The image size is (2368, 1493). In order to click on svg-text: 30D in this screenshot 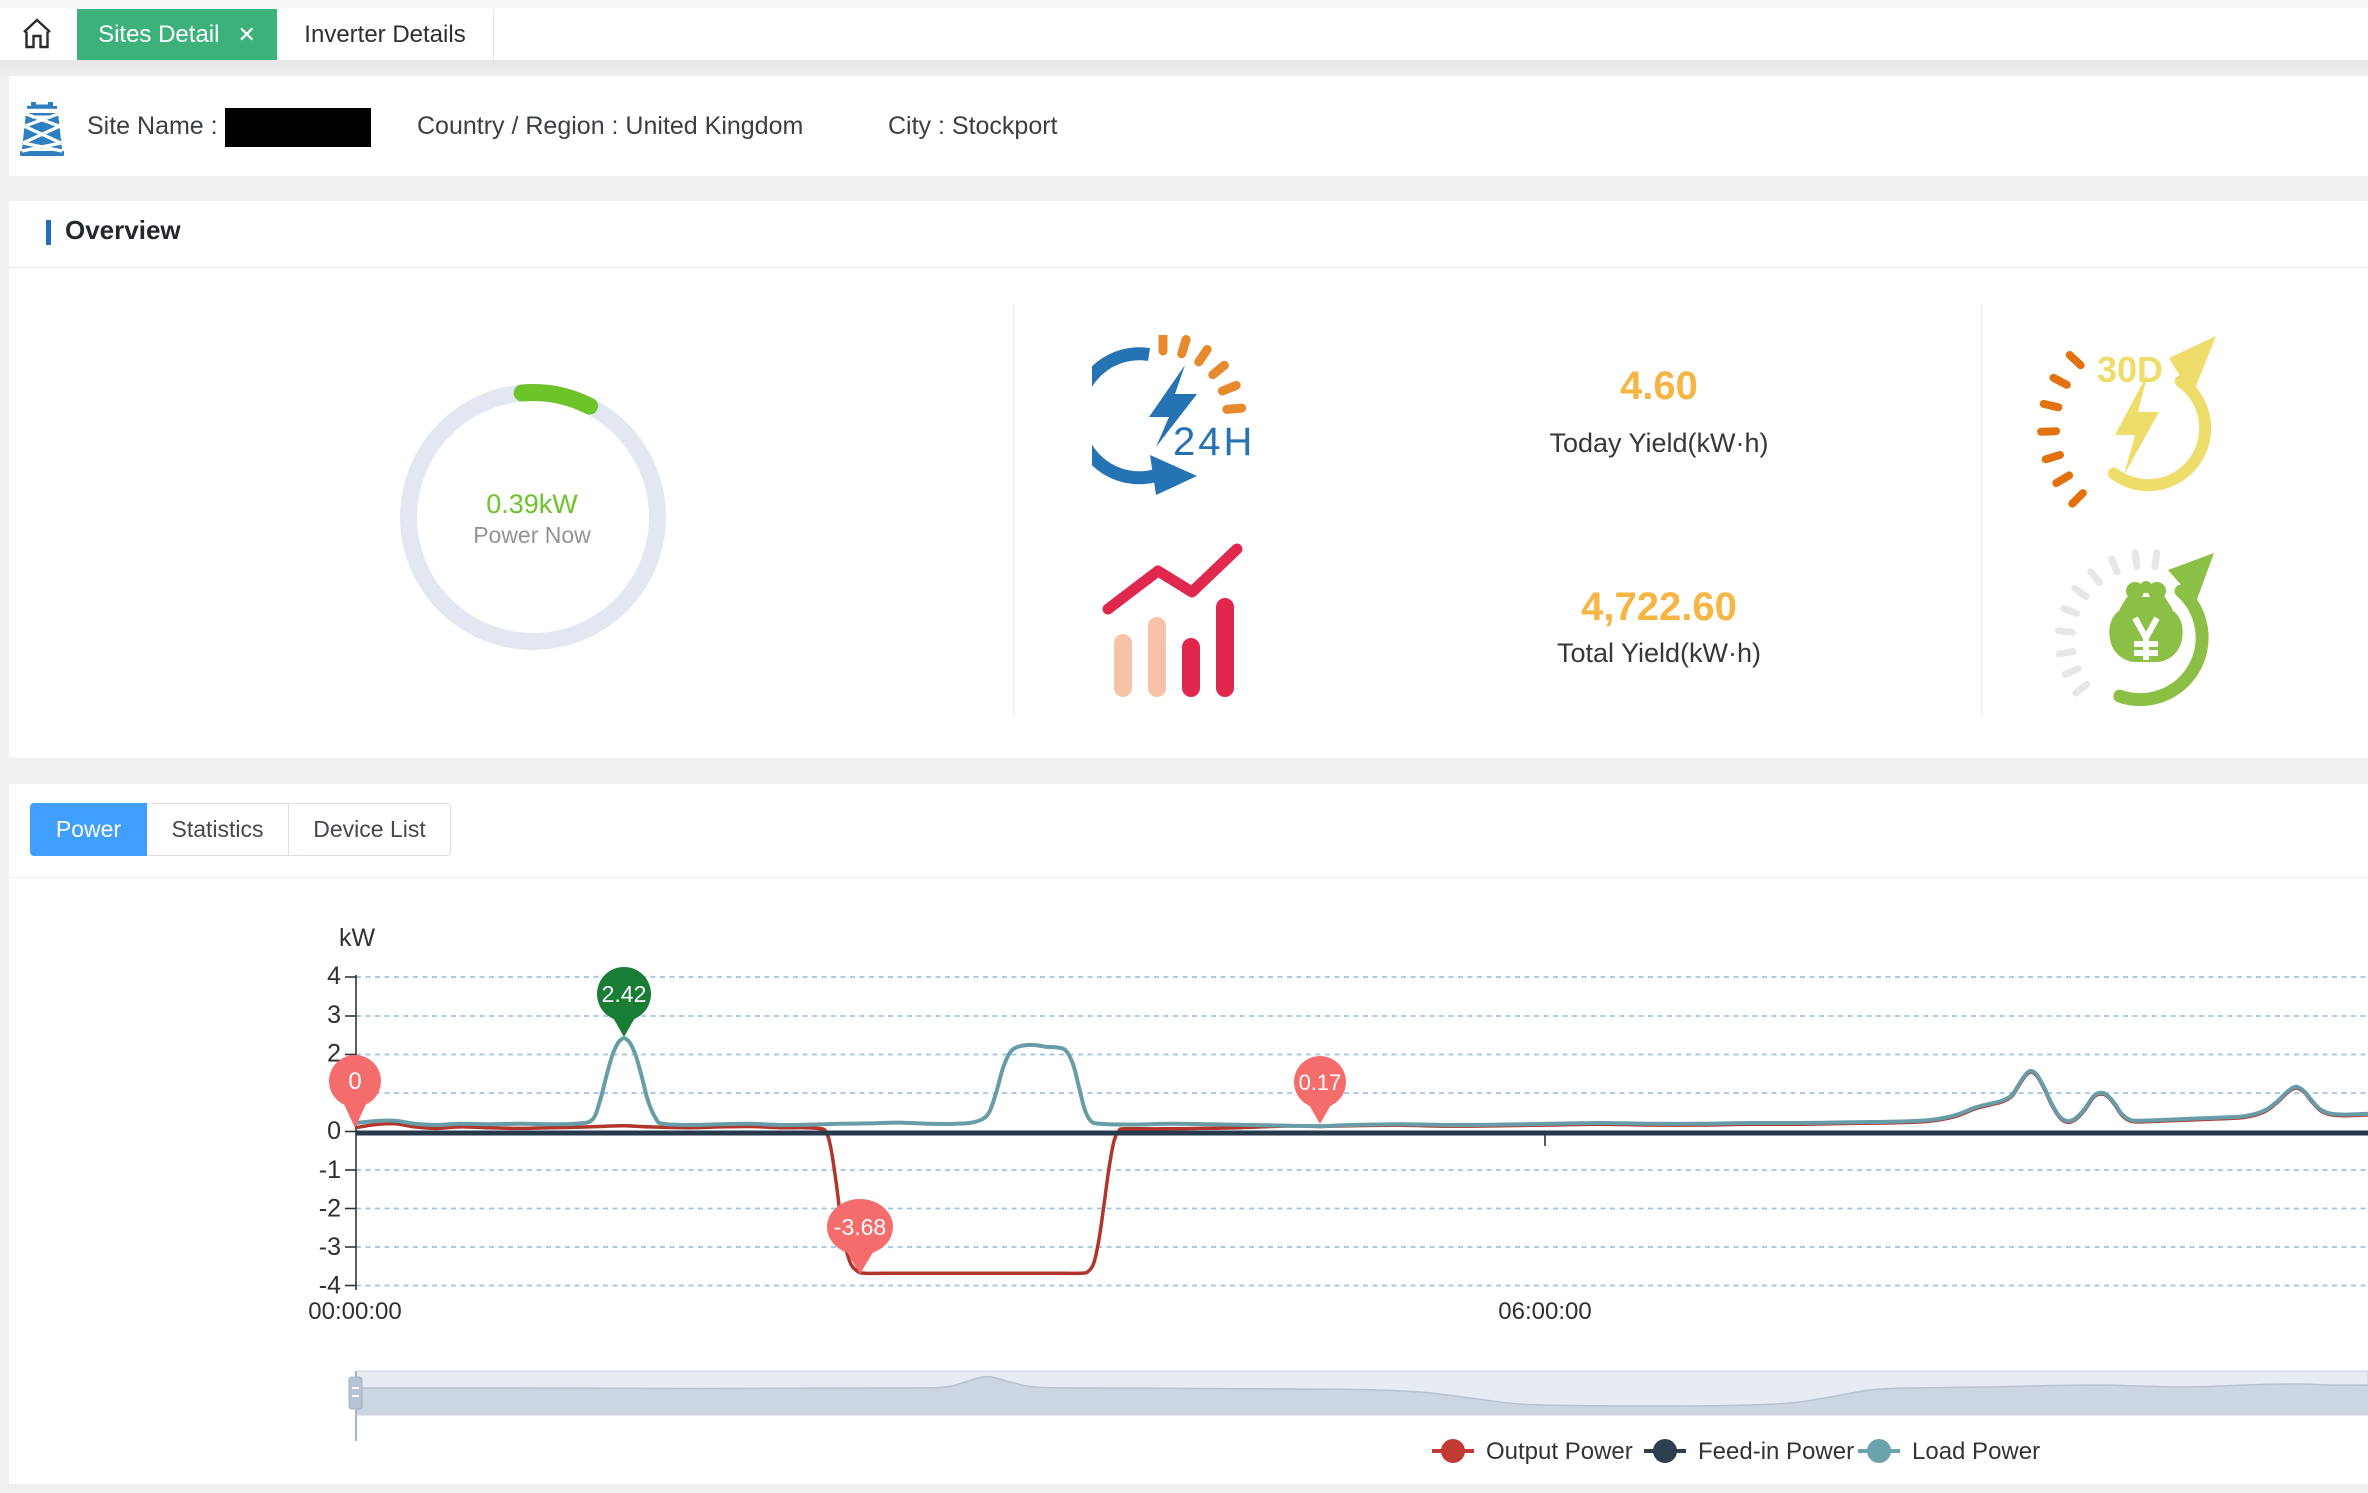, I will do `click(2130, 369)`.